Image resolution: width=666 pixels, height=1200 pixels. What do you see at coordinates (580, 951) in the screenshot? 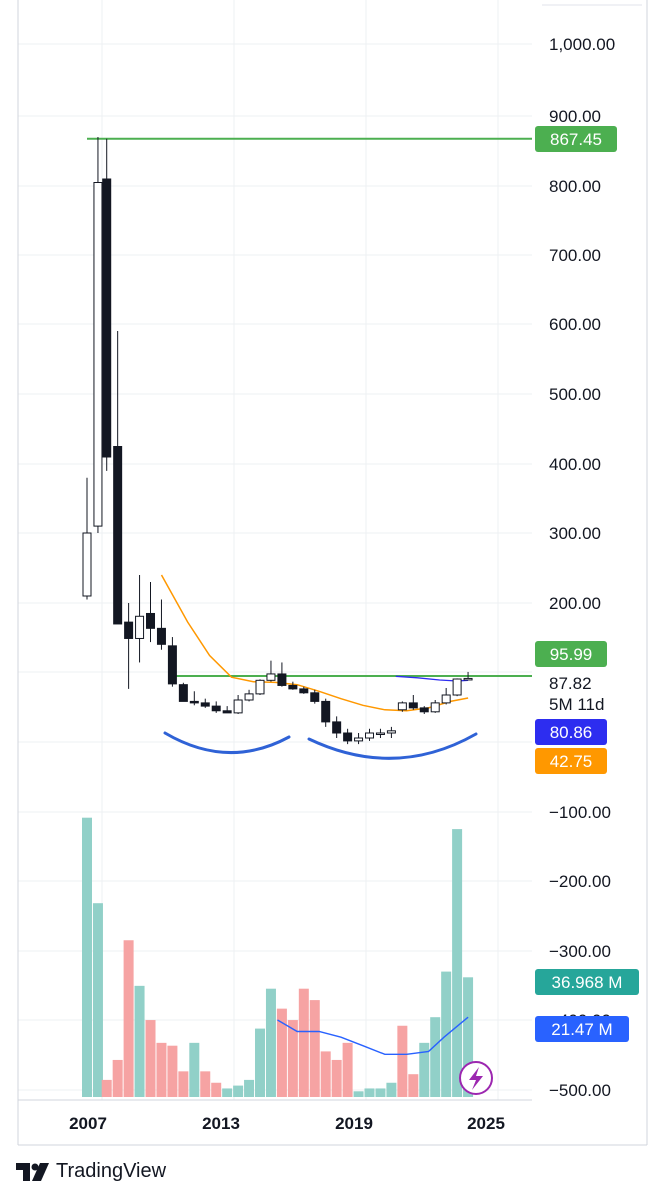
I see `volume-tick-label: −300.00` at bounding box center [580, 951].